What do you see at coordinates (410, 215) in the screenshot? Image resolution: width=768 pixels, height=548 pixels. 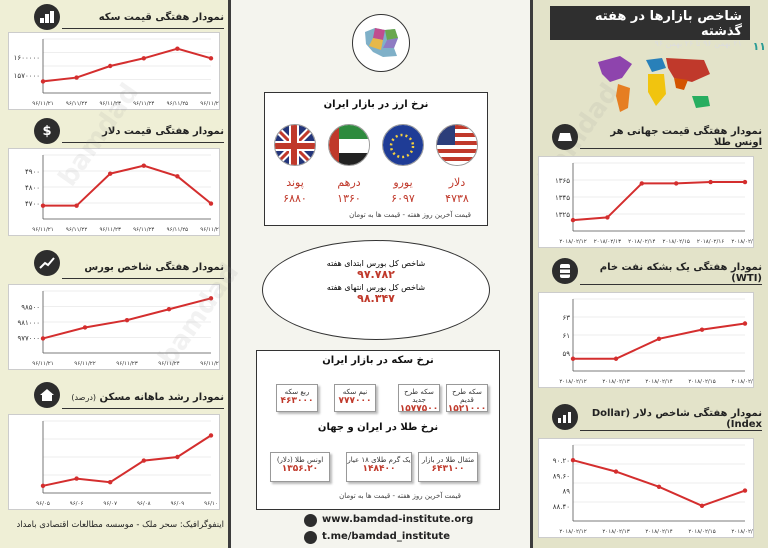 I see `fx-note: قیمت آخرین روز هفته - قیمت ها به تومان` at bounding box center [410, 215].